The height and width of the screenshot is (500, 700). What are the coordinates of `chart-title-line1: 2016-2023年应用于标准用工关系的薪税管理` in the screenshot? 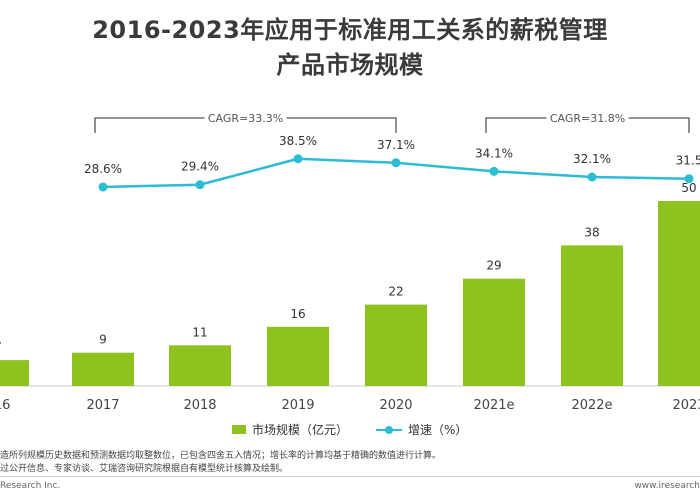 It's located at (350, 30).